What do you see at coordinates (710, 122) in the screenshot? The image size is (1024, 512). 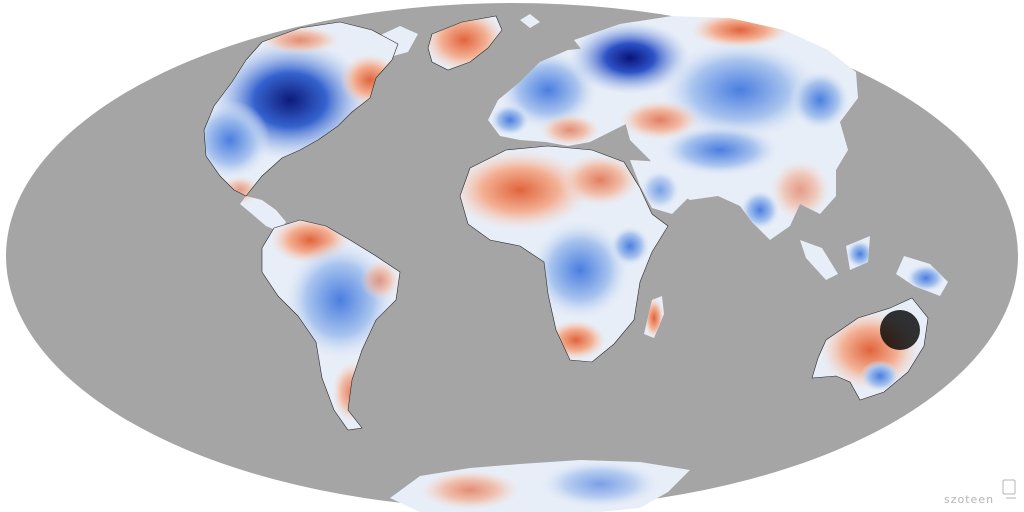 I see `asia` at bounding box center [710, 122].